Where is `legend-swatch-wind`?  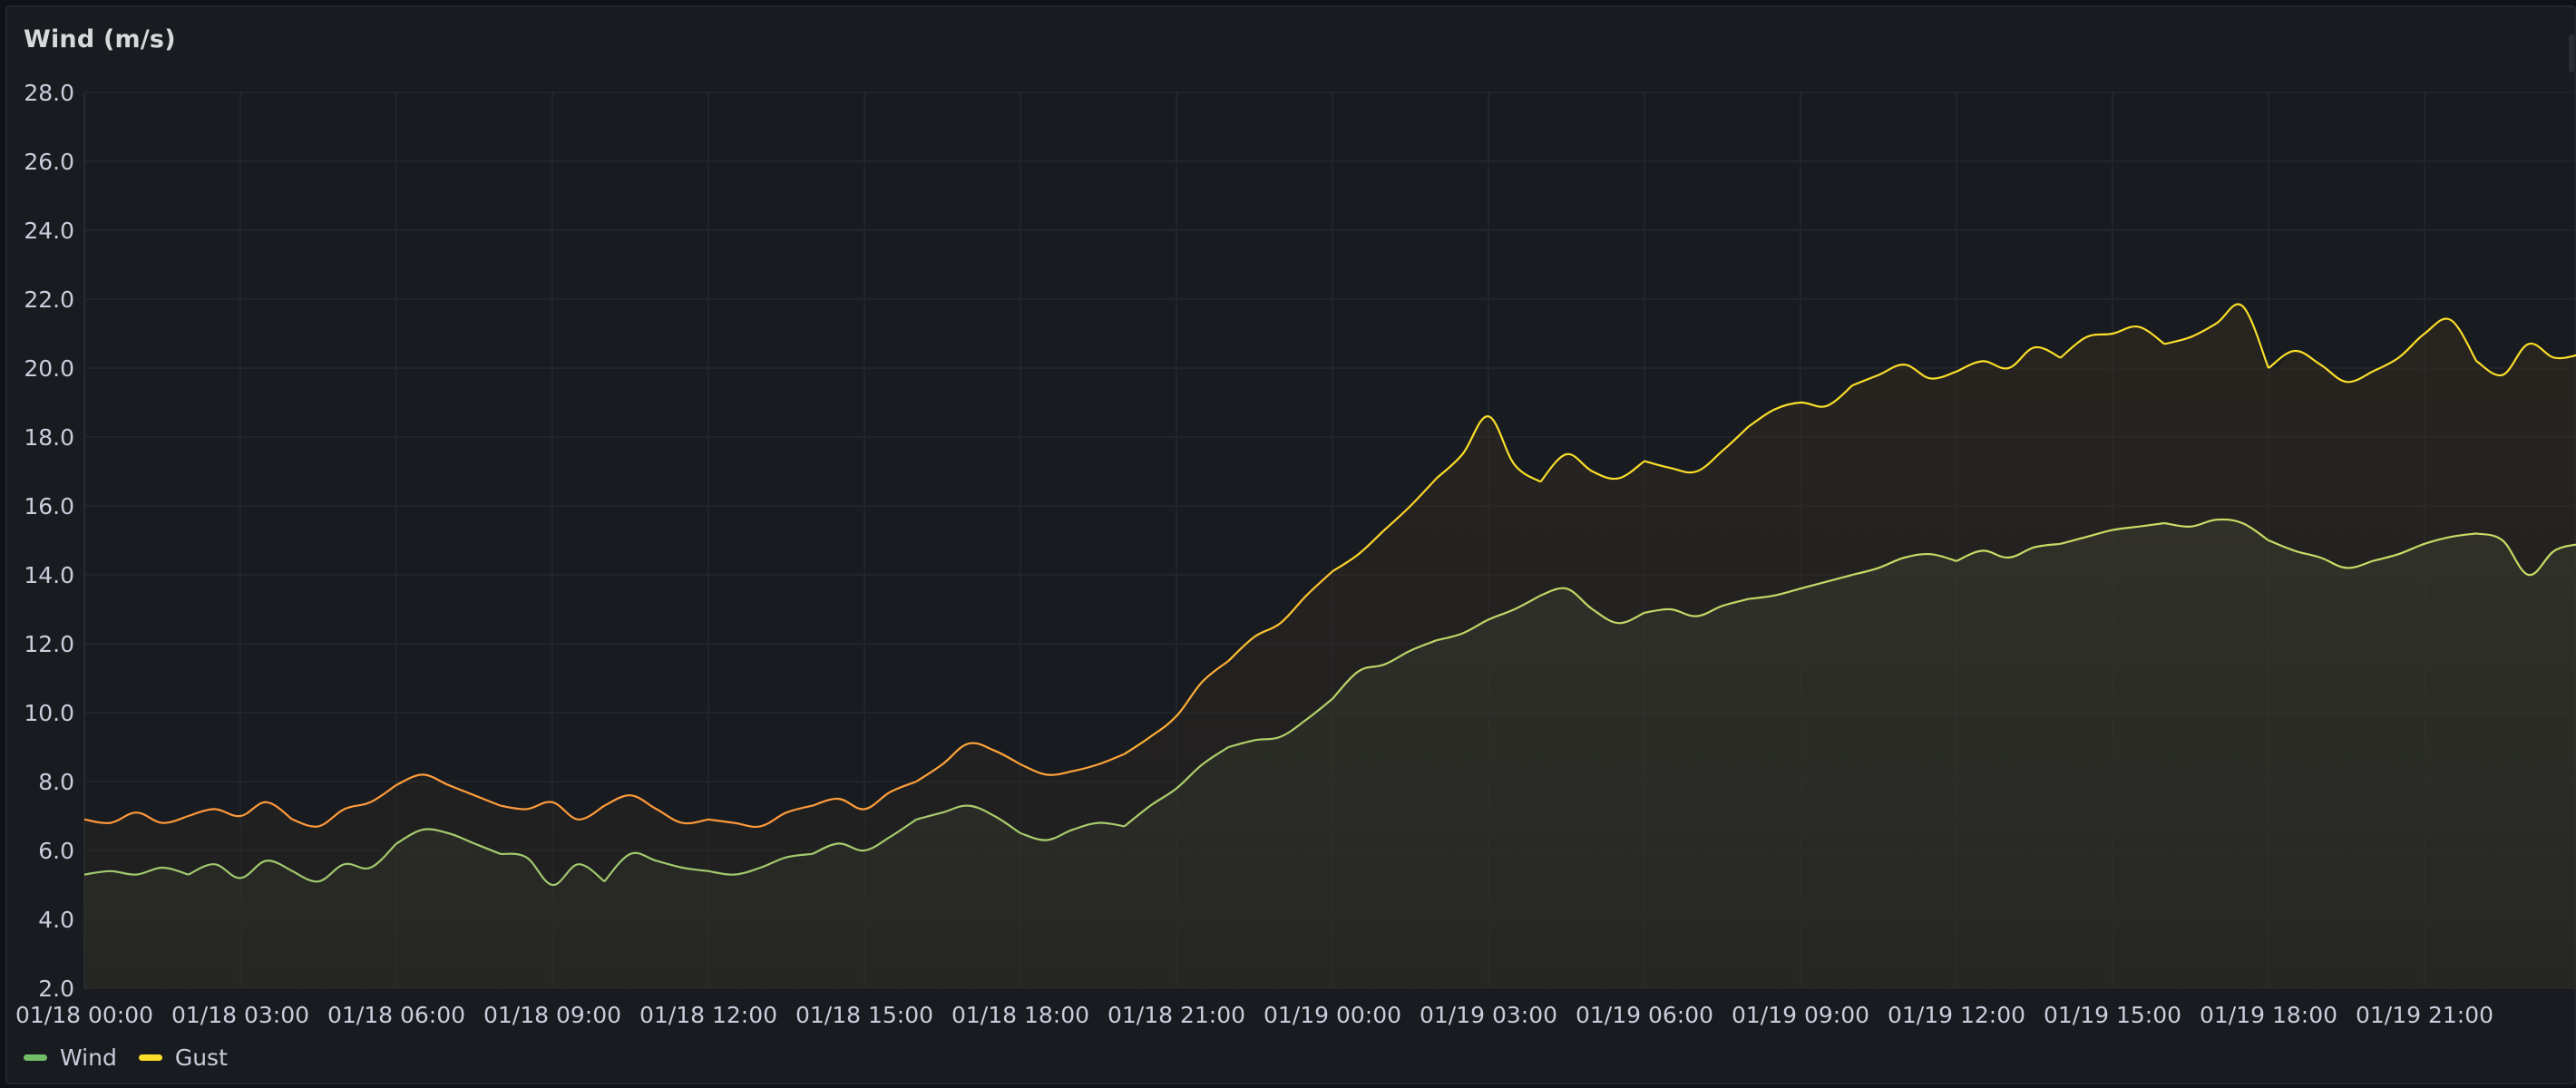 legend-swatch-wind is located at coordinates (35, 1057).